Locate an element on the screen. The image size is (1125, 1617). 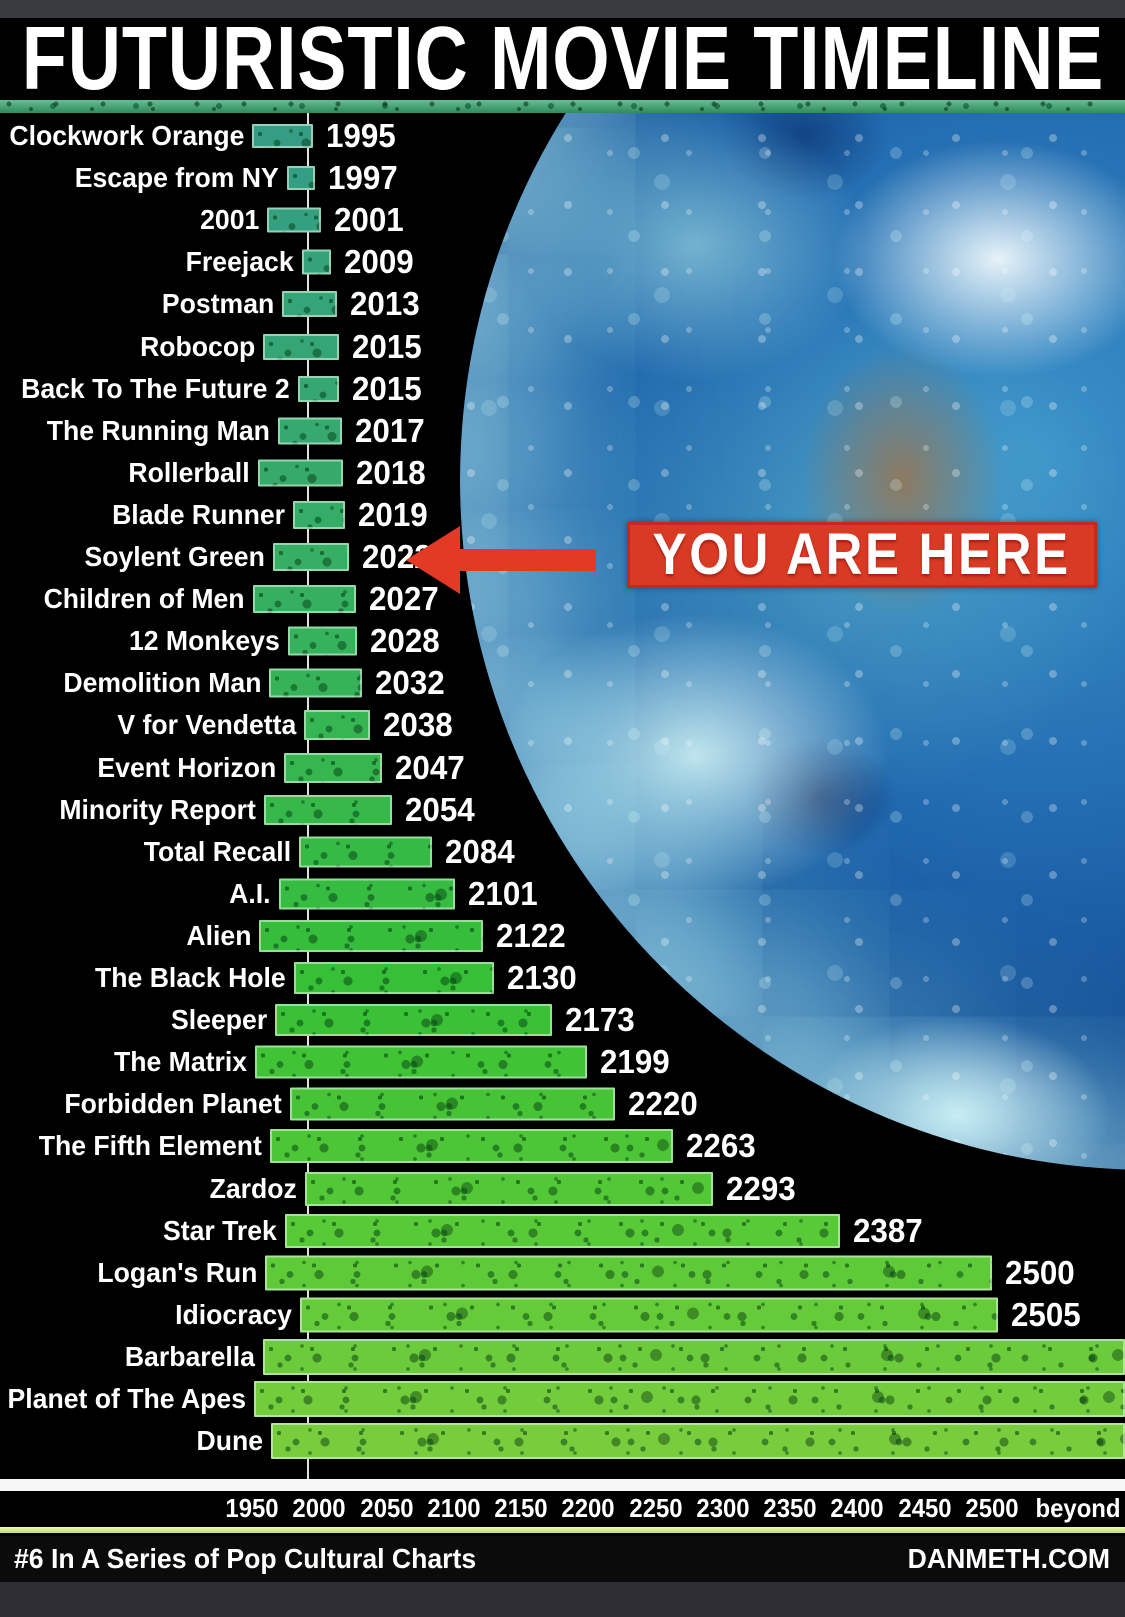
year-value: 2293 is located at coordinates (761, 1188).